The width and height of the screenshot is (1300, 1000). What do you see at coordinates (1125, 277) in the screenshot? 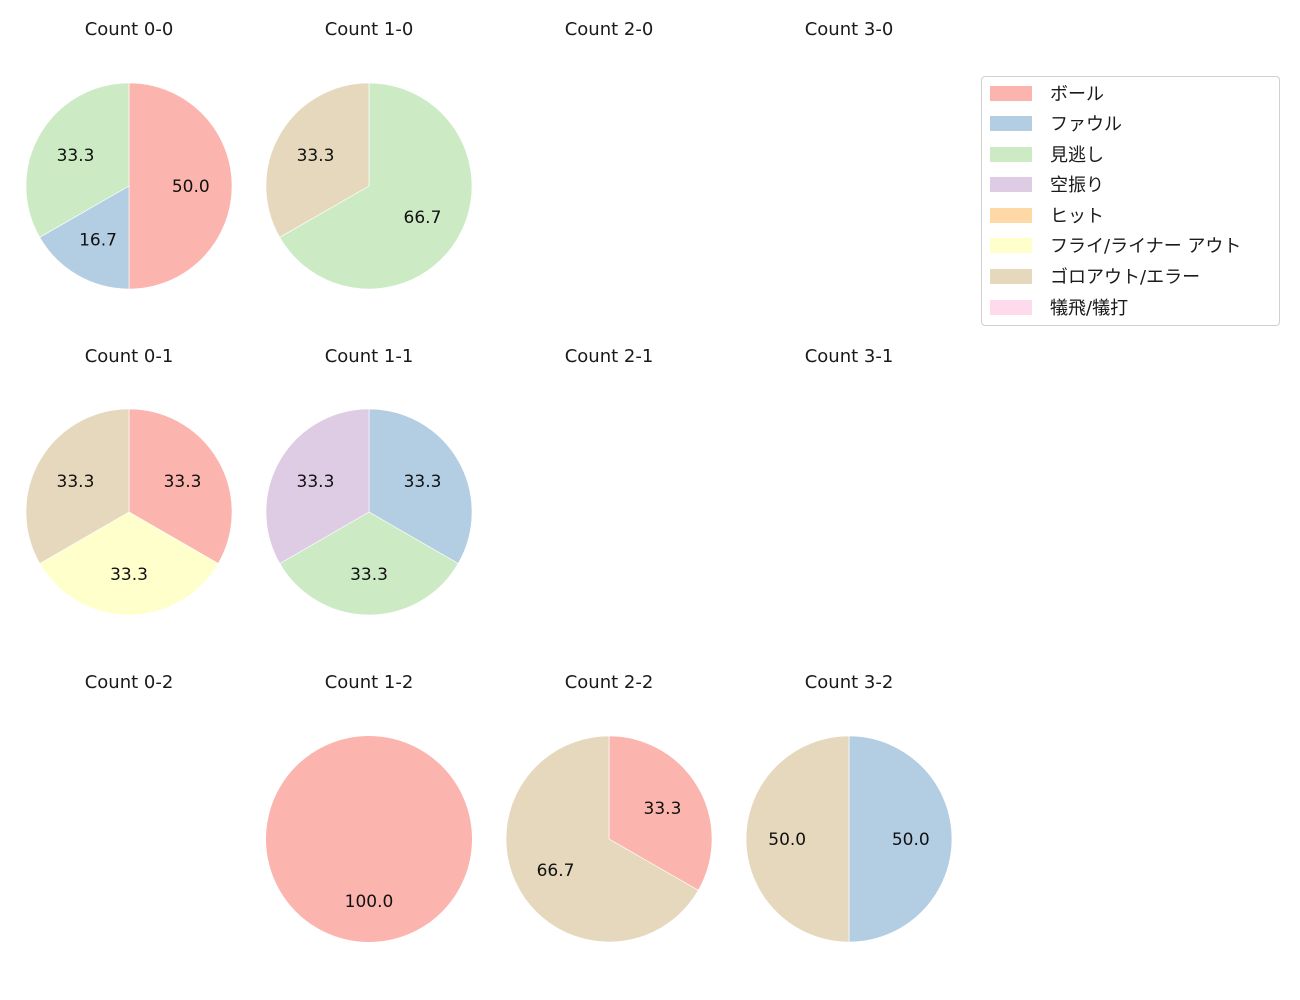
I see `legend-label: ゴロアウト/エラー` at bounding box center [1125, 277].